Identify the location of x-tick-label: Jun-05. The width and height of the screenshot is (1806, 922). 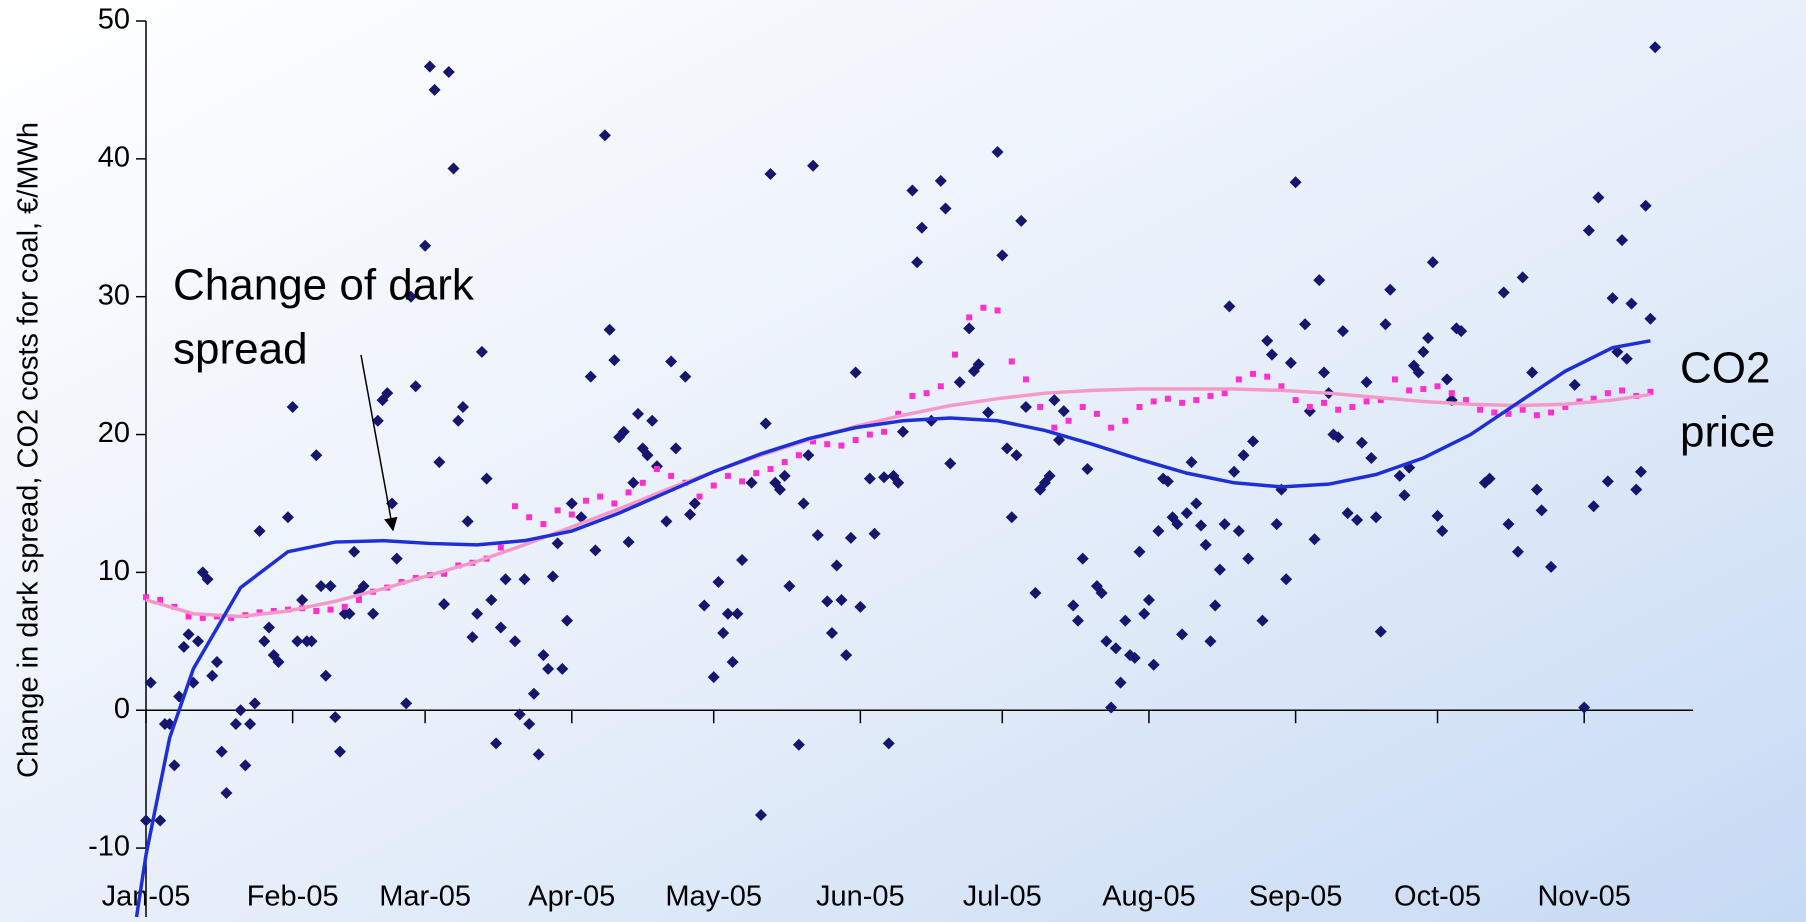
(860, 897).